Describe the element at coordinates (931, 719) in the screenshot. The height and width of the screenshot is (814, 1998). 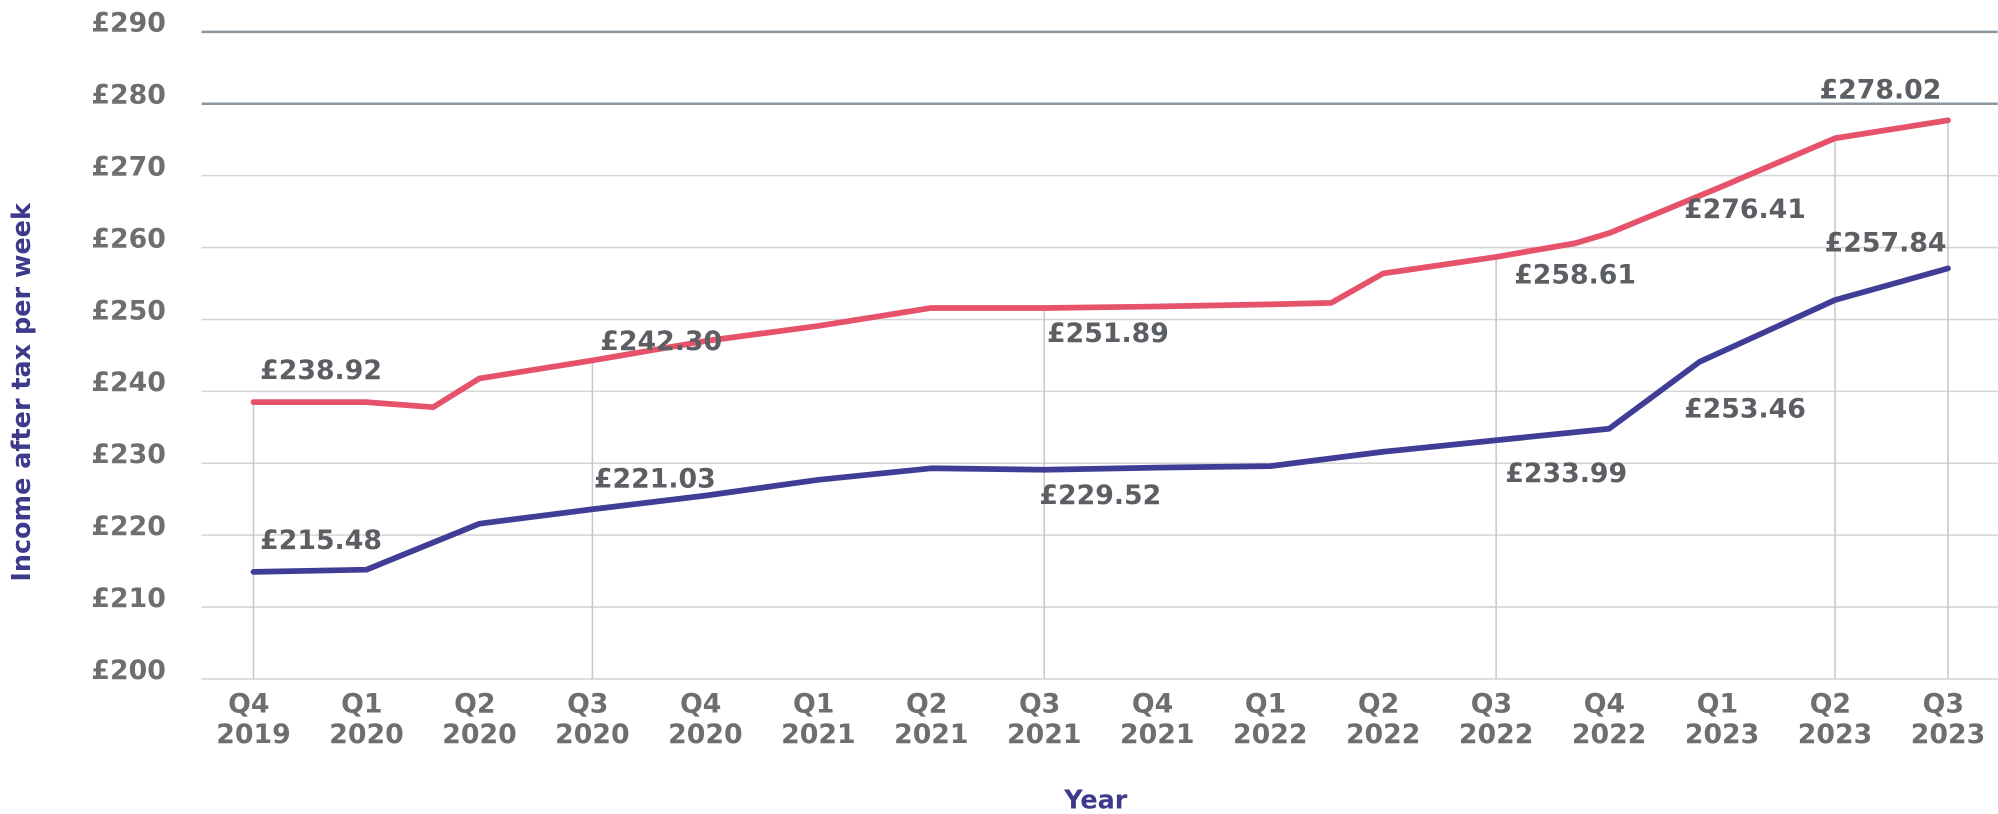
I see `x-tick-label: Q2 2021` at that location.